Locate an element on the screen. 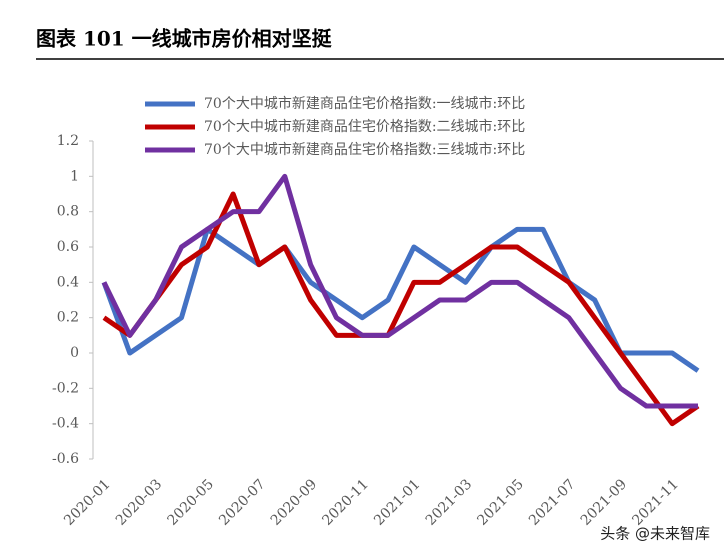 The height and width of the screenshot is (558, 724). y-tick-label: -0.4 is located at coordinates (65, 424).